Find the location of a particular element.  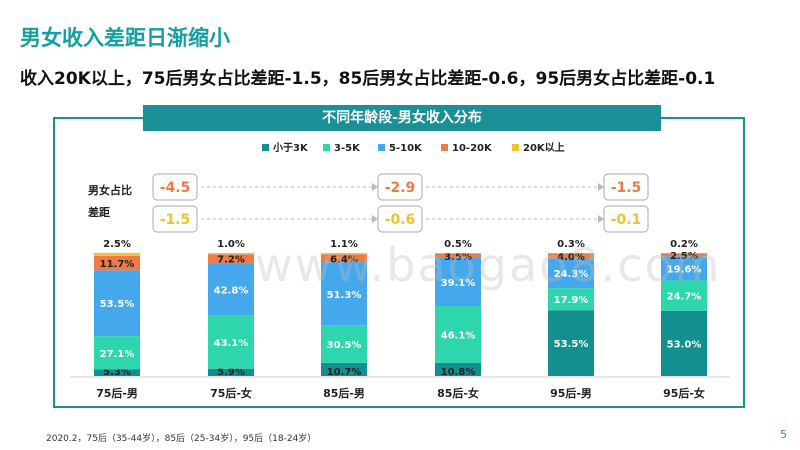

data-label: 1.1% is located at coordinates (344, 244).